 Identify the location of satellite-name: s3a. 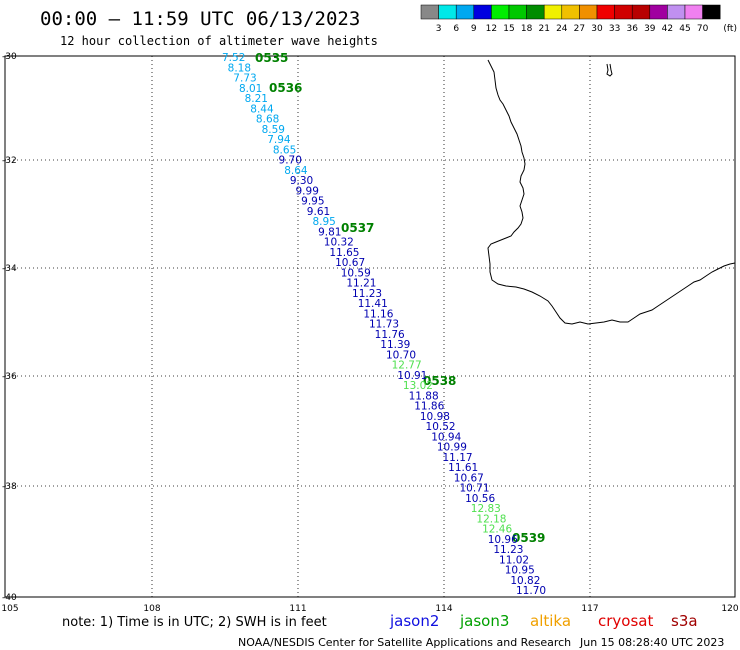
(684, 621).